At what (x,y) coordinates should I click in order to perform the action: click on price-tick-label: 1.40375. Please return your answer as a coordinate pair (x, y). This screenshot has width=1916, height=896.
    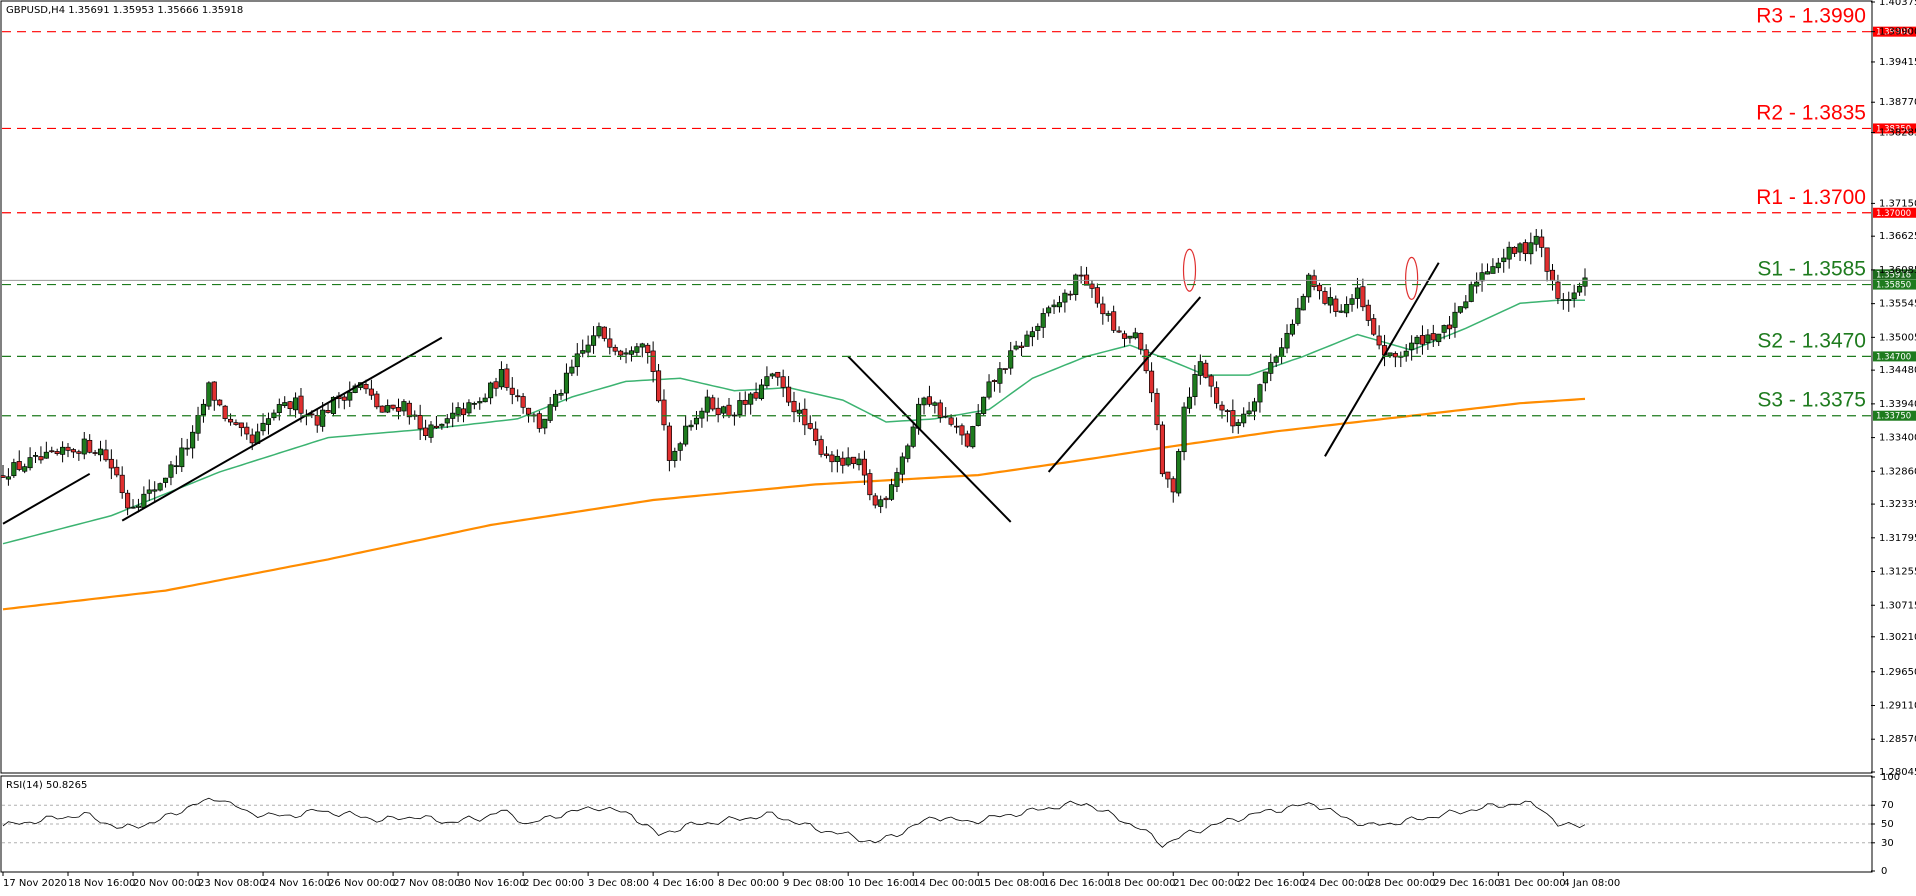
    Looking at the image, I should click on (1897, 4).